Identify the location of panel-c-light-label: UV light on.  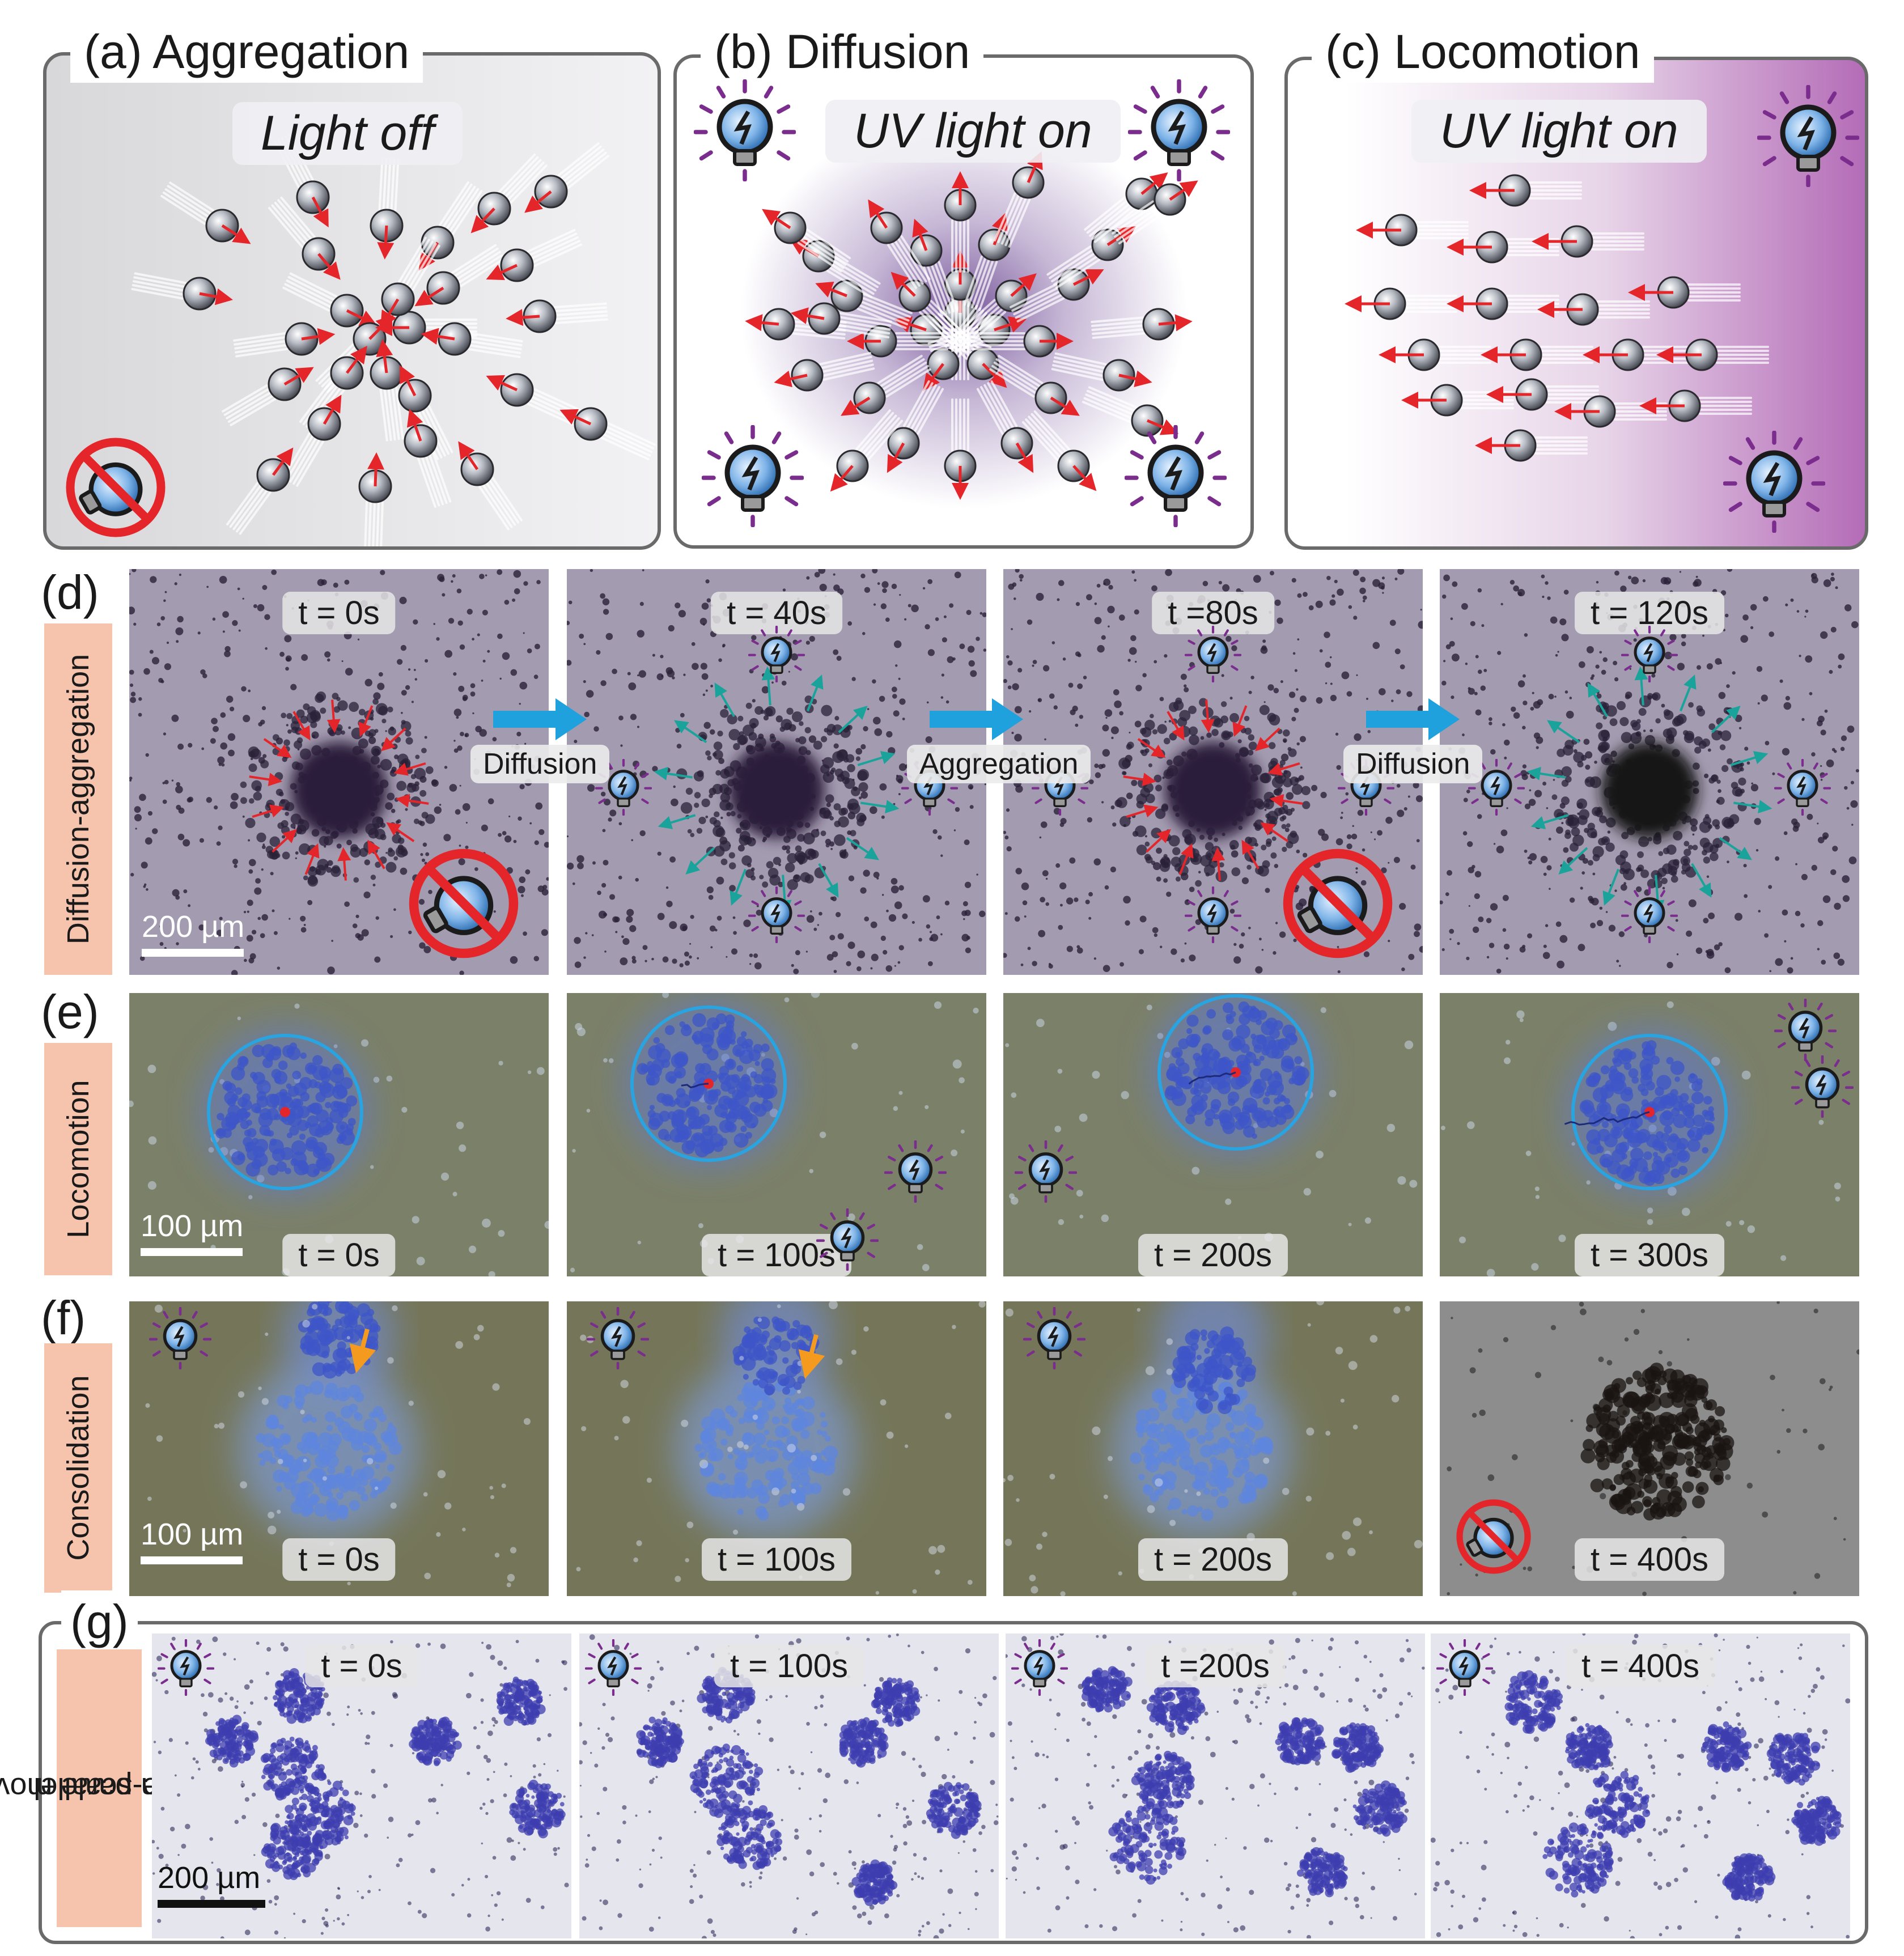
(1559, 131).